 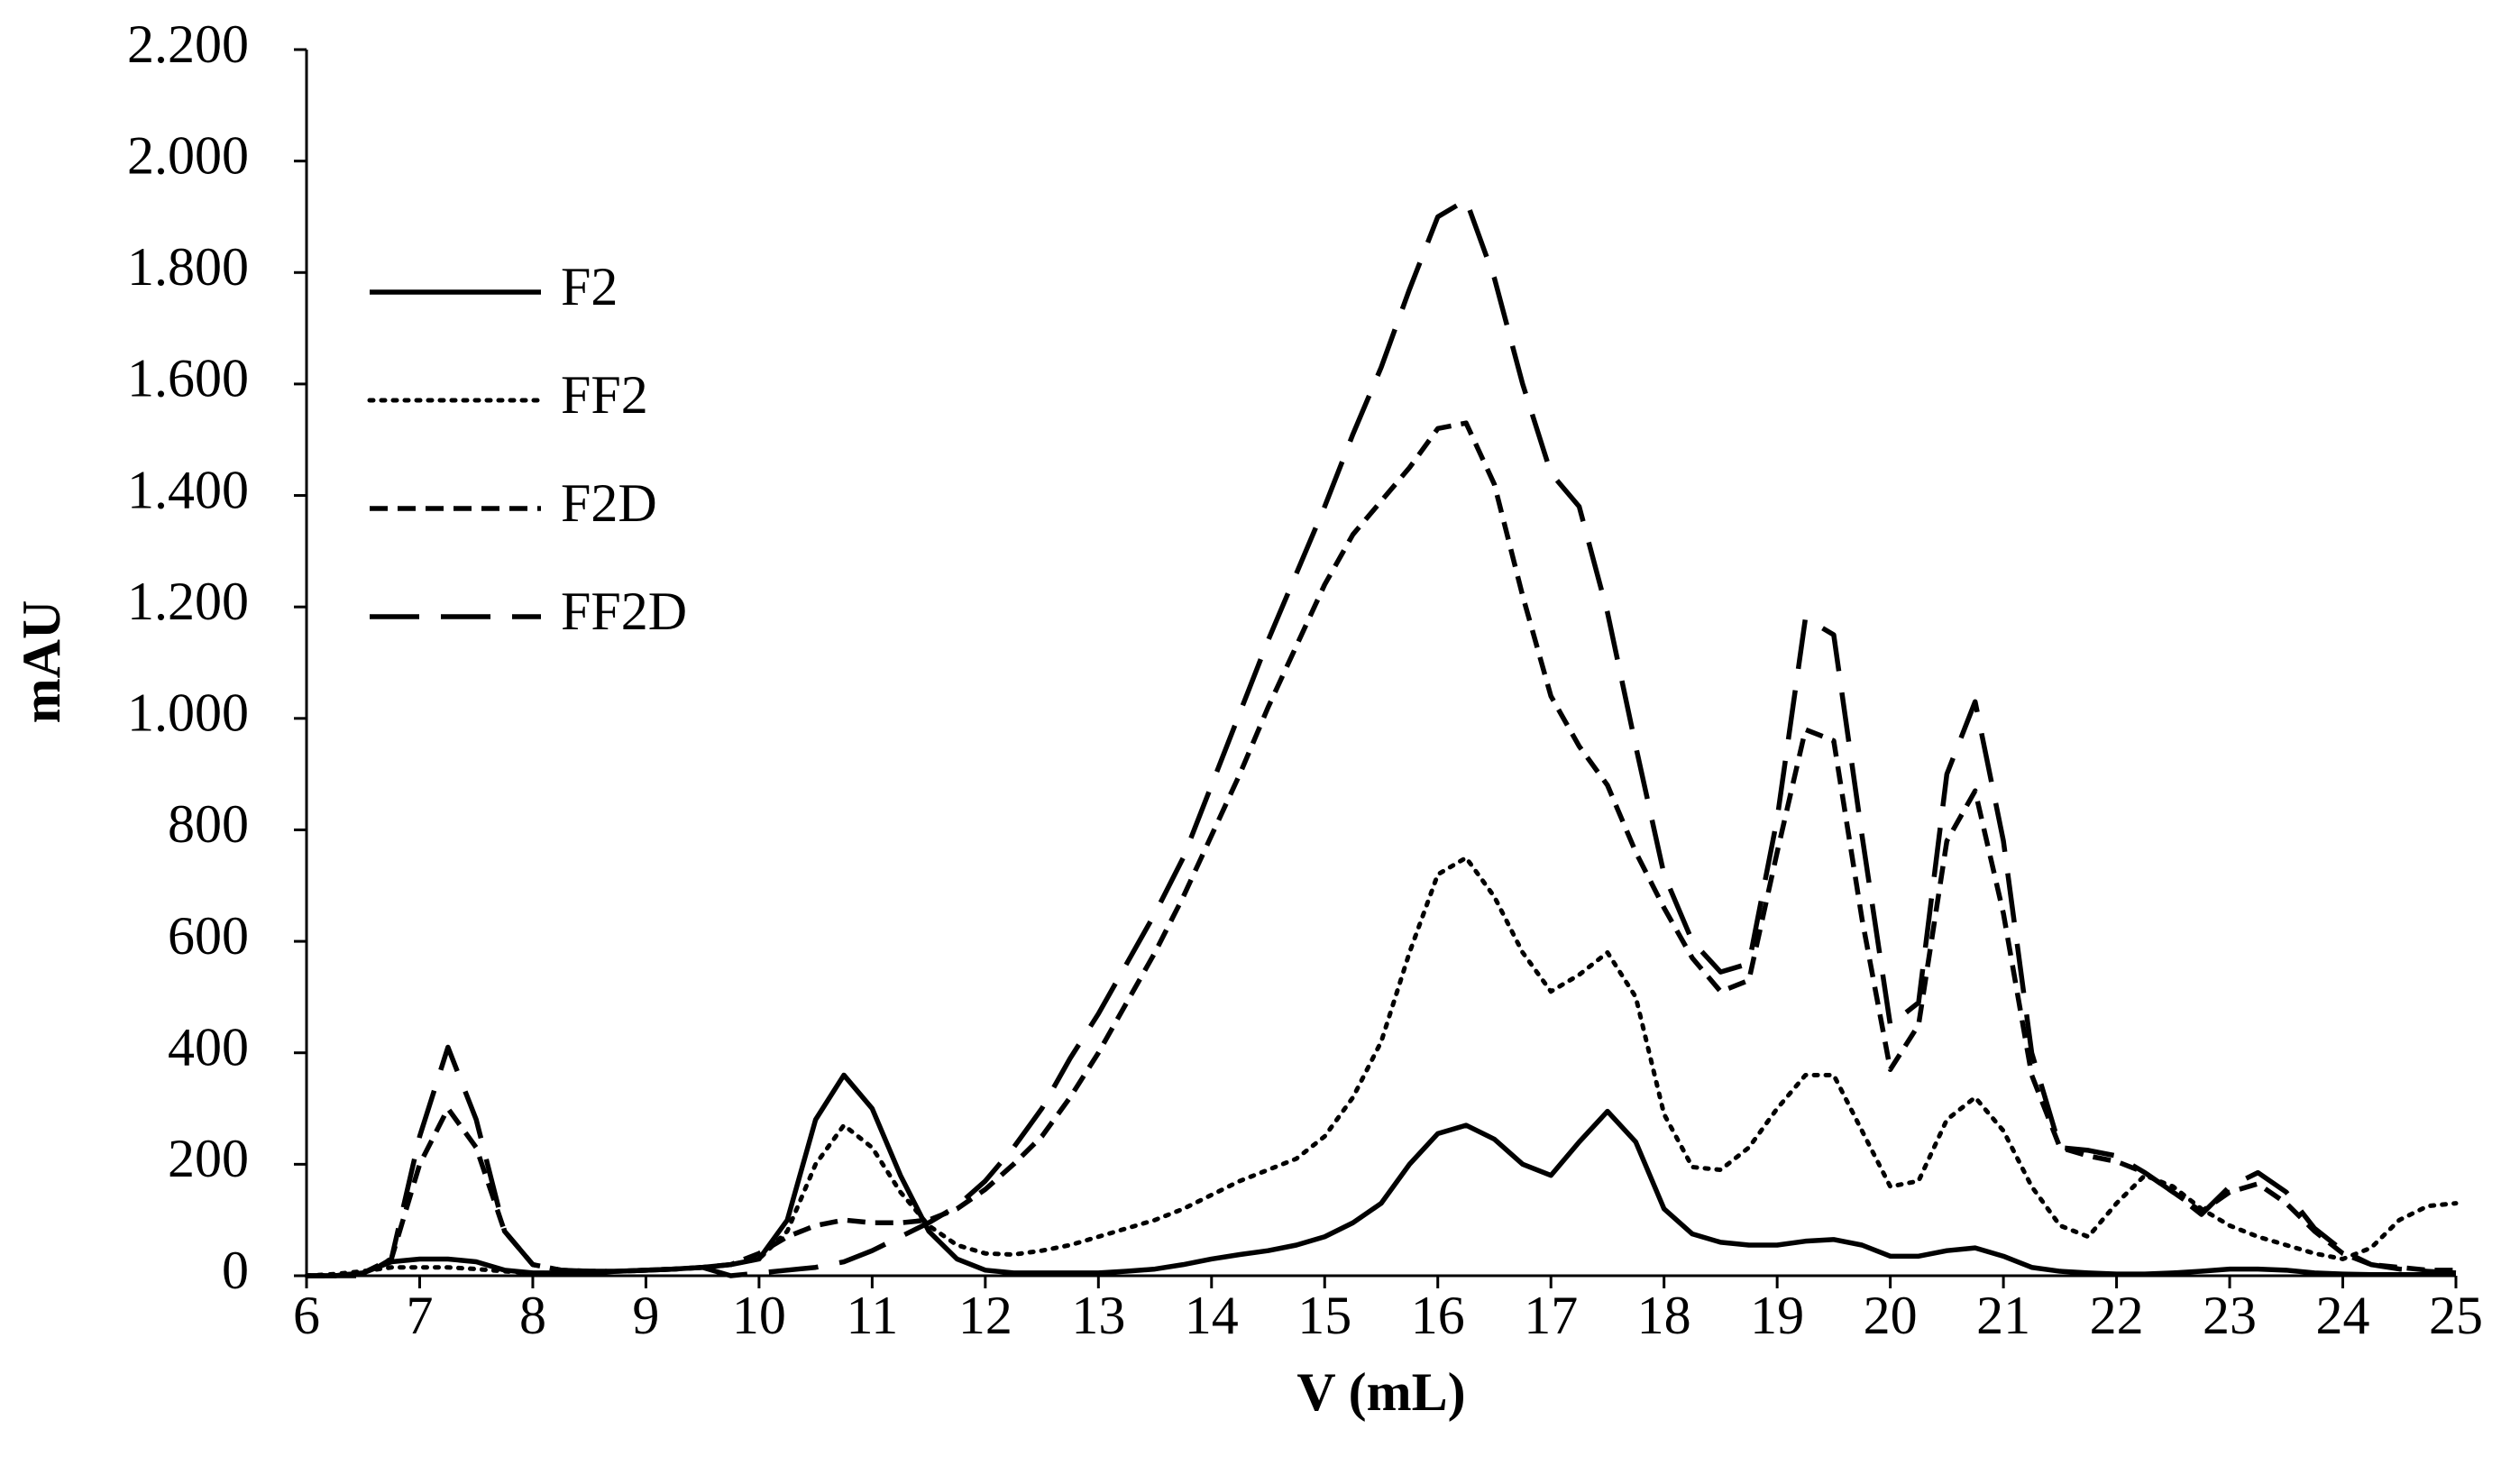 What do you see at coordinates (1098, 1315) in the screenshot?
I see `x-tick-label: 13` at bounding box center [1098, 1315].